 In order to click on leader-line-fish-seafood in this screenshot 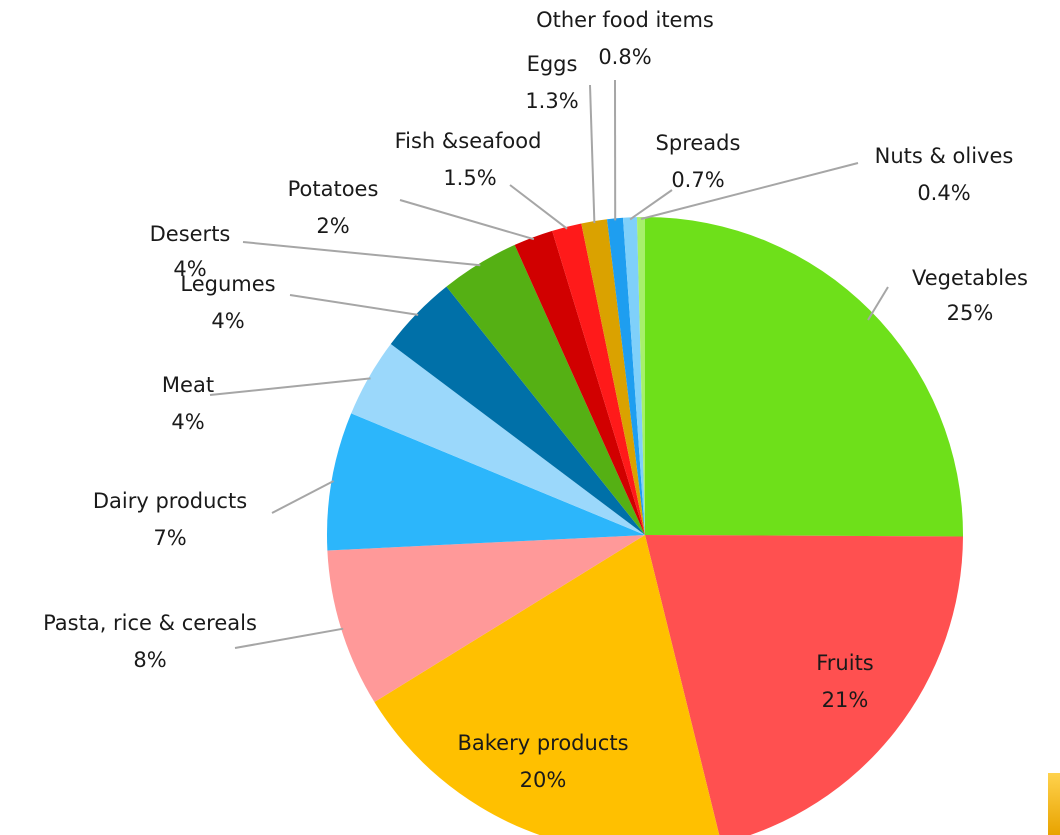, I will do `click(538, 207)`.